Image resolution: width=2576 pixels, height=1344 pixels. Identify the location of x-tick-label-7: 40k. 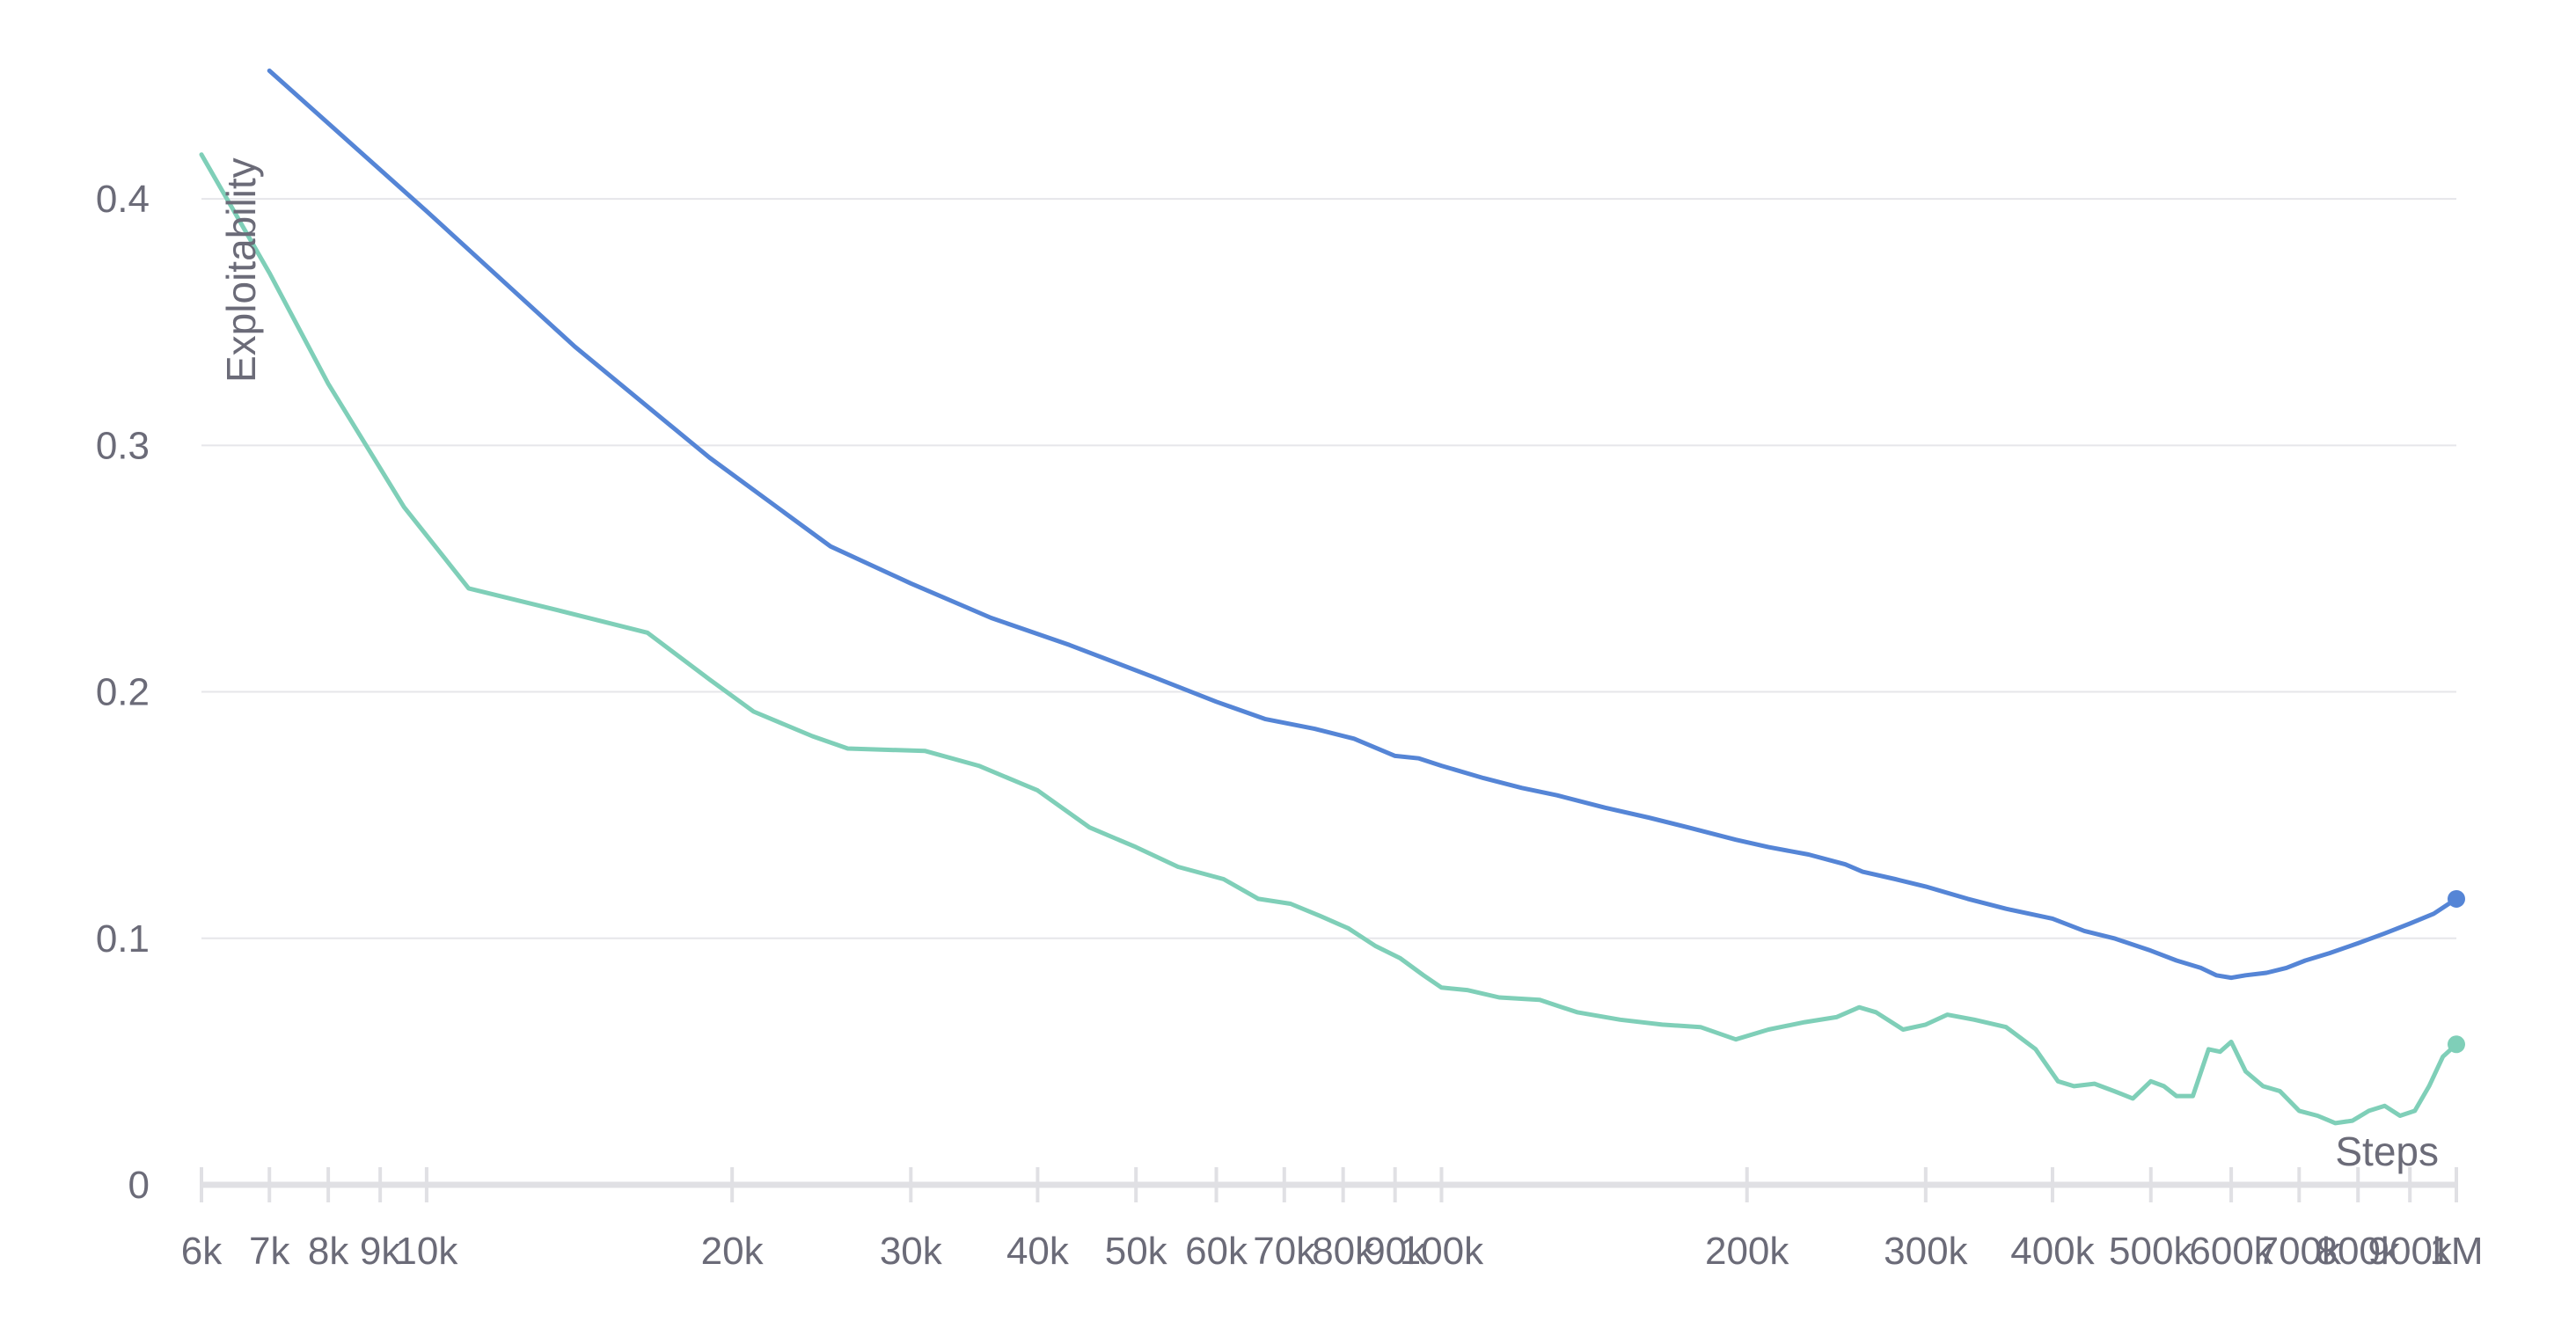
(1038, 1251).